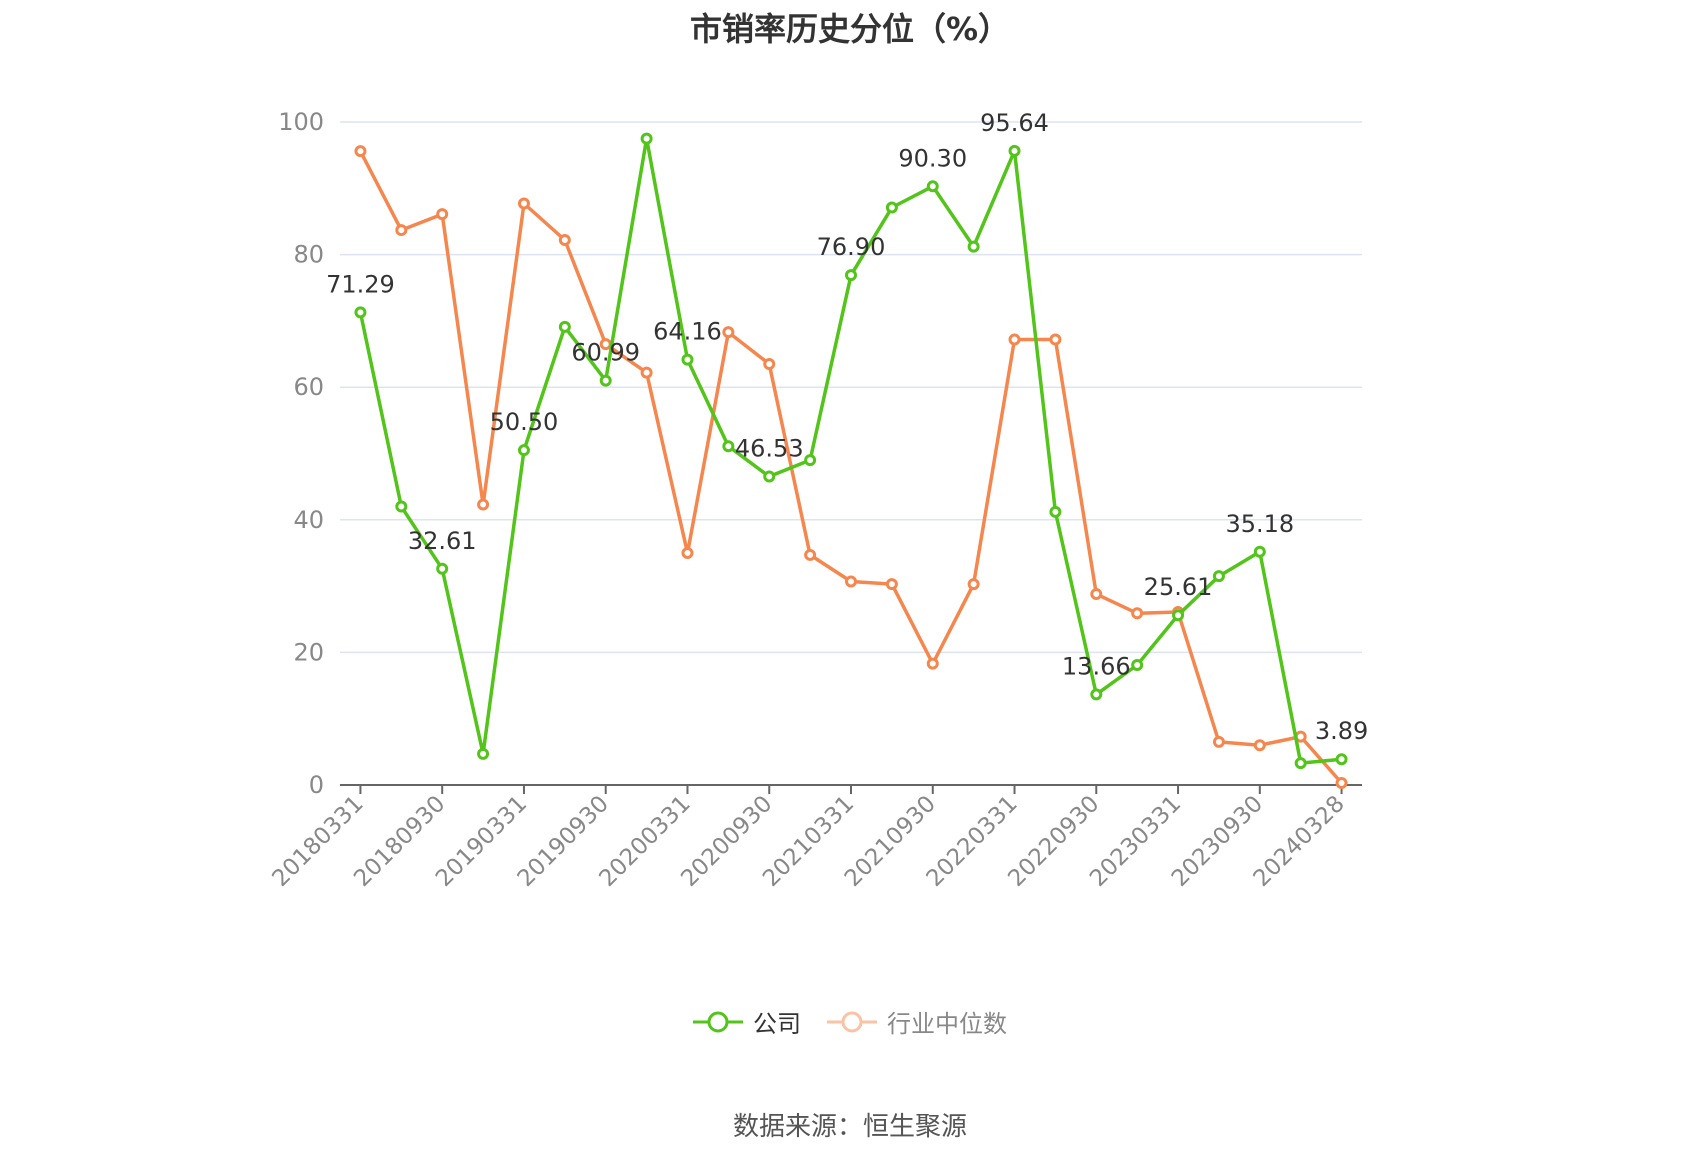  I want to click on data-source: 数据来源：恒生聚源, so click(849, 1127).